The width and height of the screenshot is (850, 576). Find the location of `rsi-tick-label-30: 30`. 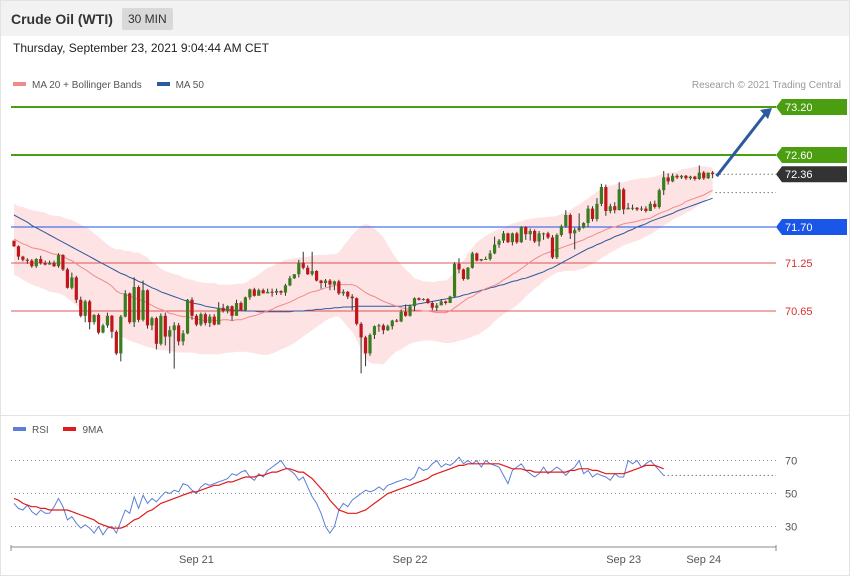

rsi-tick-label-30: 30 is located at coordinates (791, 528).